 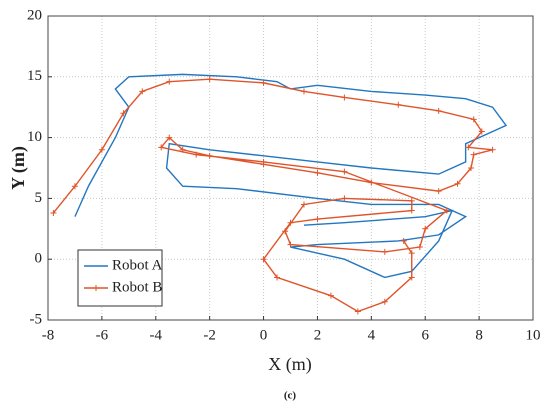 I want to click on legend-marker, so click(x=96, y=288).